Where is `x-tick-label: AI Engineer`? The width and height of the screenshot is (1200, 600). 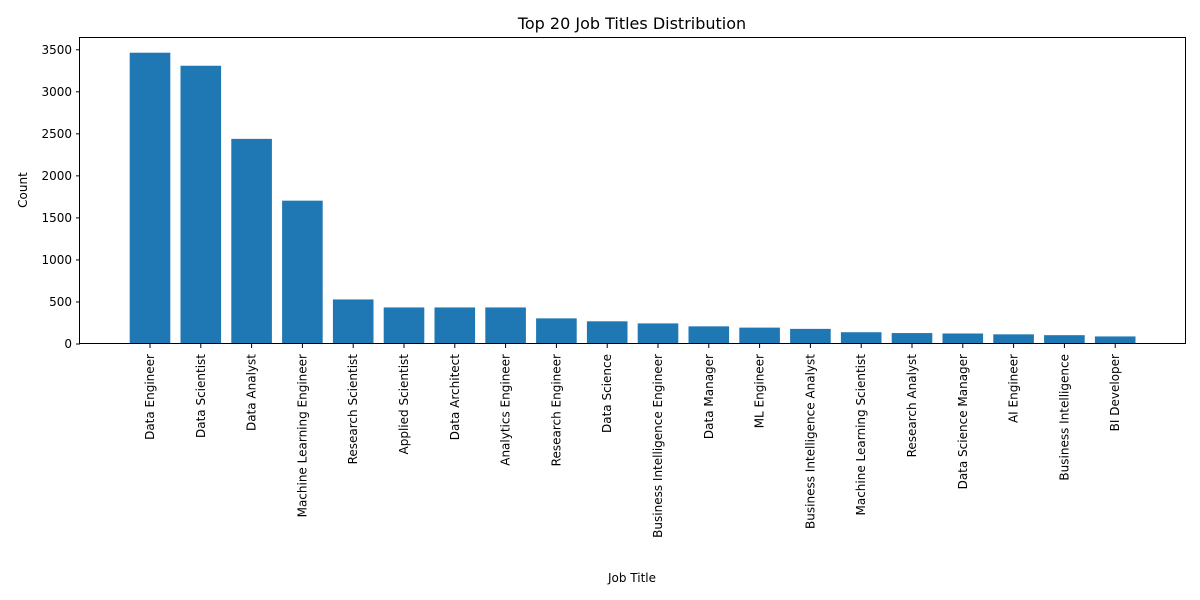
x-tick-label: AI Engineer is located at coordinates (1014, 388).